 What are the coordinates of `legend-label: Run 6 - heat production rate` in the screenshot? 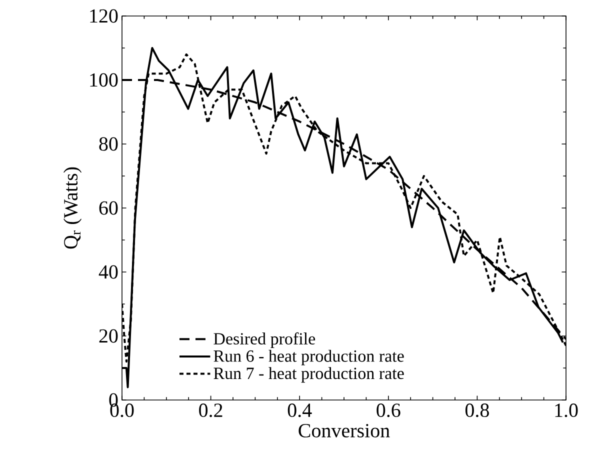 It's located at (309, 358).